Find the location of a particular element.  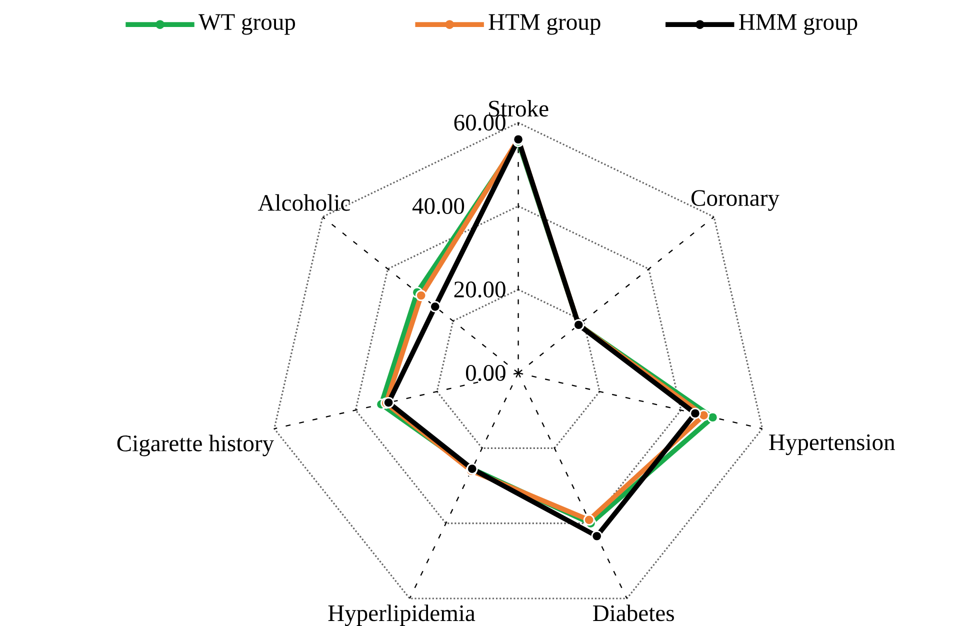

y-tick-label: 40.00 is located at coordinates (438, 206).